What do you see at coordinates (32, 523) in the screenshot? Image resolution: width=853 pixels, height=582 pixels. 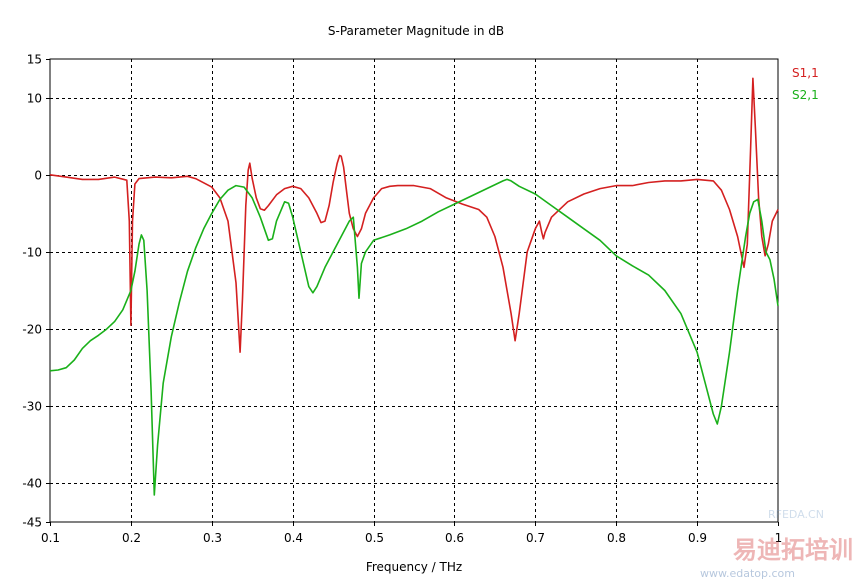 I see `y-tick-label-7: -45` at bounding box center [32, 523].